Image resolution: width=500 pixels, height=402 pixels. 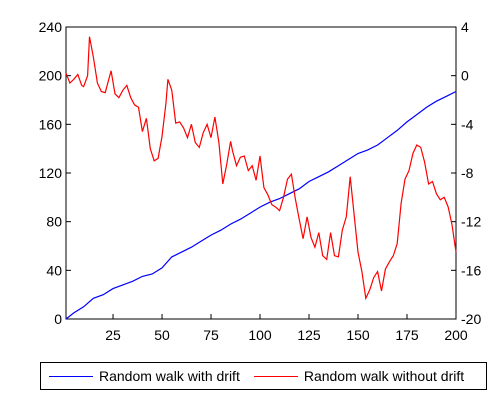 I want to click on x-tick-label: 25, so click(x=113, y=335).